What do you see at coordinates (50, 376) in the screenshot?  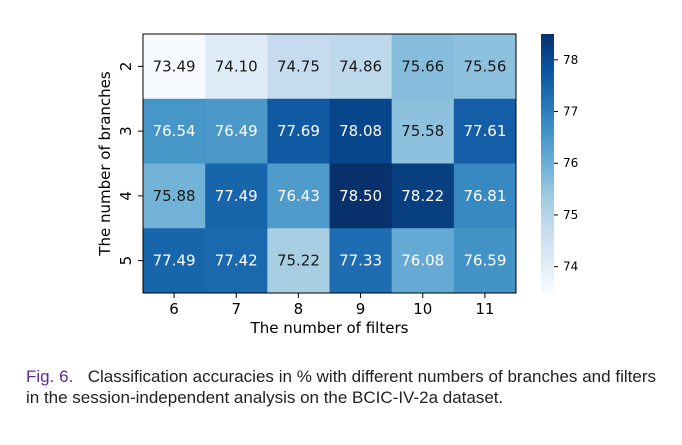 I see `figure-label: Fig. 6.` at bounding box center [50, 376].